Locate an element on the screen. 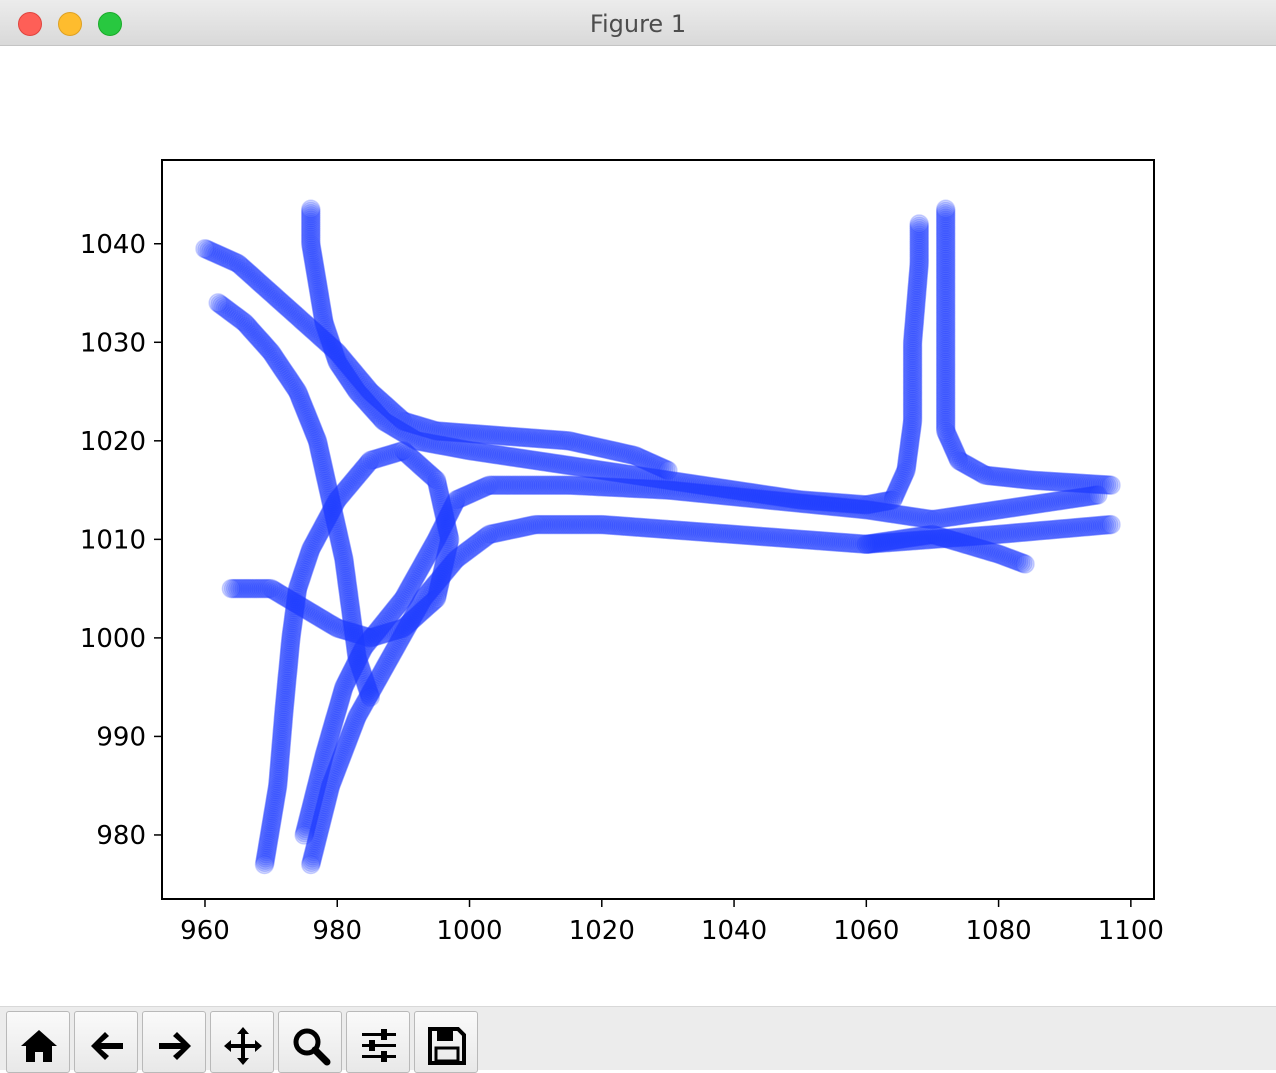 The height and width of the screenshot is (1073, 1276). configure-subplots-button is located at coordinates (378, 1042).